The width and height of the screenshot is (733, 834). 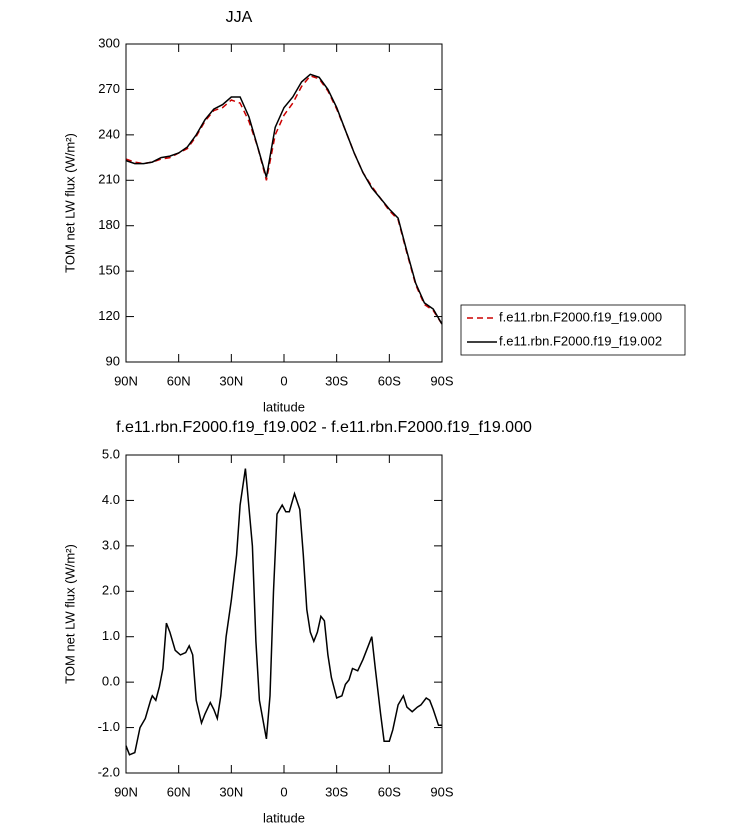 What do you see at coordinates (111, 590) in the screenshot?
I see `y-tick-label: 2.0` at bounding box center [111, 590].